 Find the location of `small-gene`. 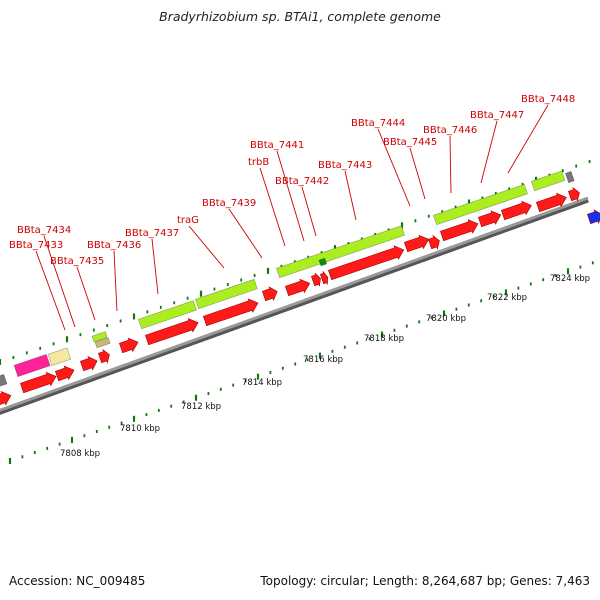

small-gene is located at coordinates (99, 337).